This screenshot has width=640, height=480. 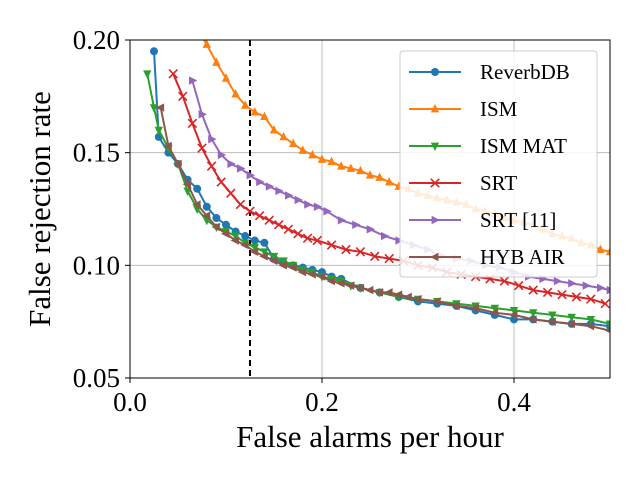 What do you see at coordinates (370, 436) in the screenshot?
I see `x-axis-label: False alarms per hour` at bounding box center [370, 436].